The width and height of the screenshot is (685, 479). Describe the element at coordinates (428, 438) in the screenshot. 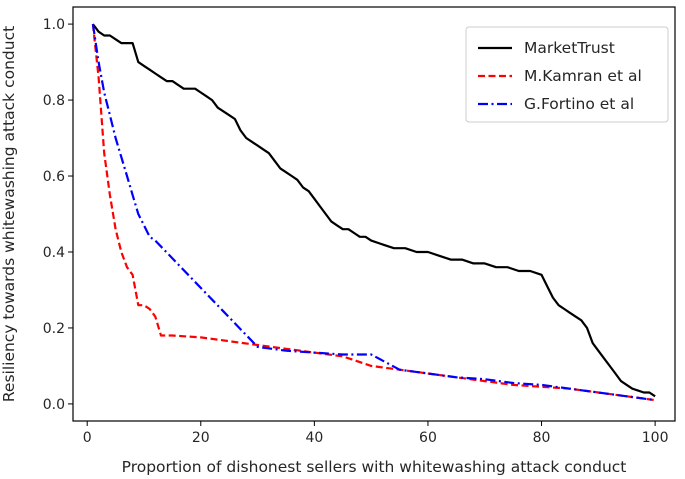

I see `x-tick-label: 60` at that location.